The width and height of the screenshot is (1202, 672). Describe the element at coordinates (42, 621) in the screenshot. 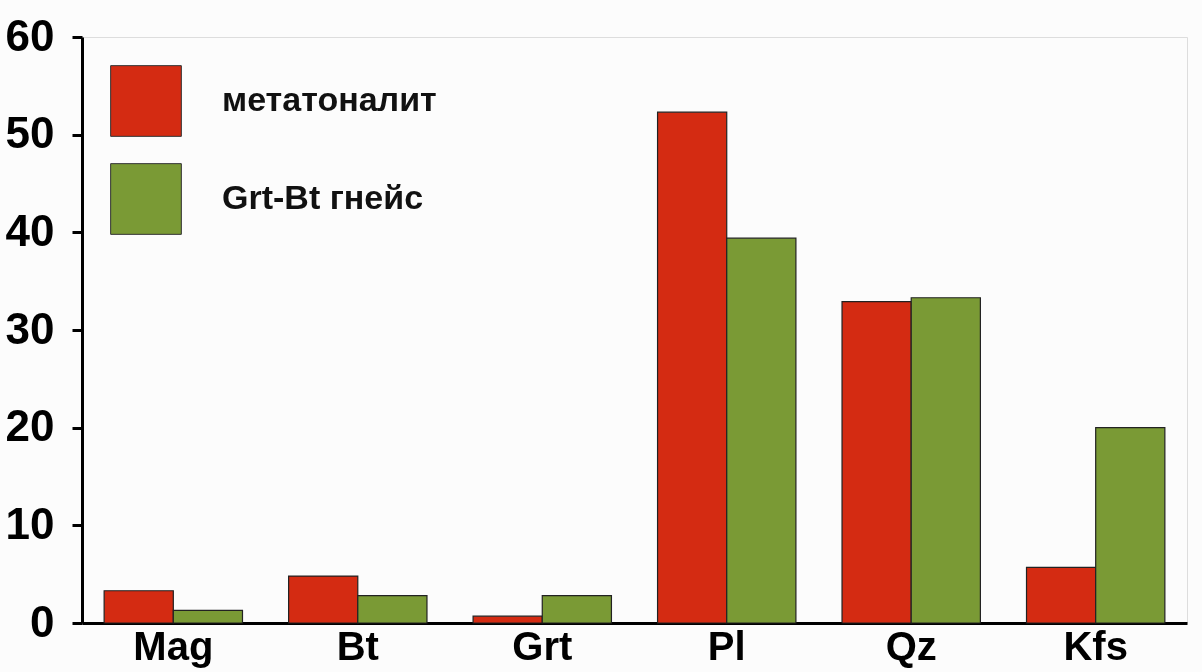

I see `y-tick-label: 0` at that location.